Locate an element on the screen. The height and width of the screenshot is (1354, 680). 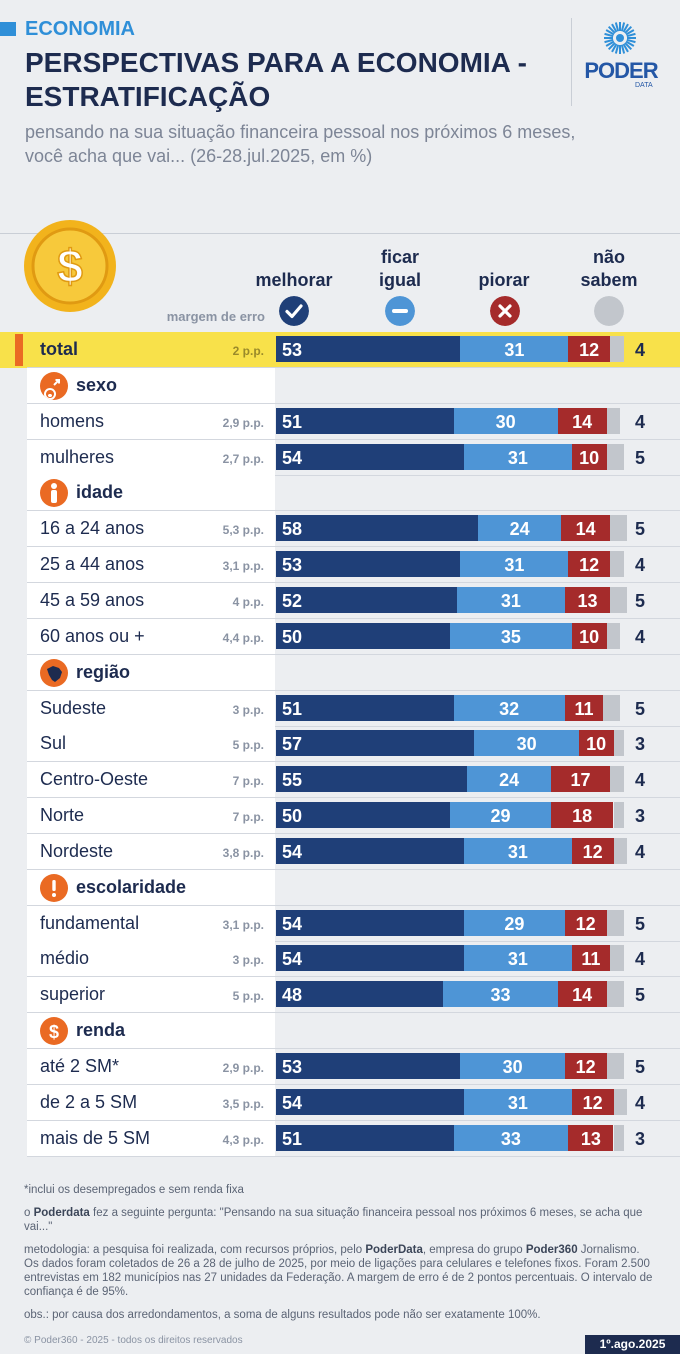
margin-of-error: 3 p.p. is located at coordinates (248, 710).